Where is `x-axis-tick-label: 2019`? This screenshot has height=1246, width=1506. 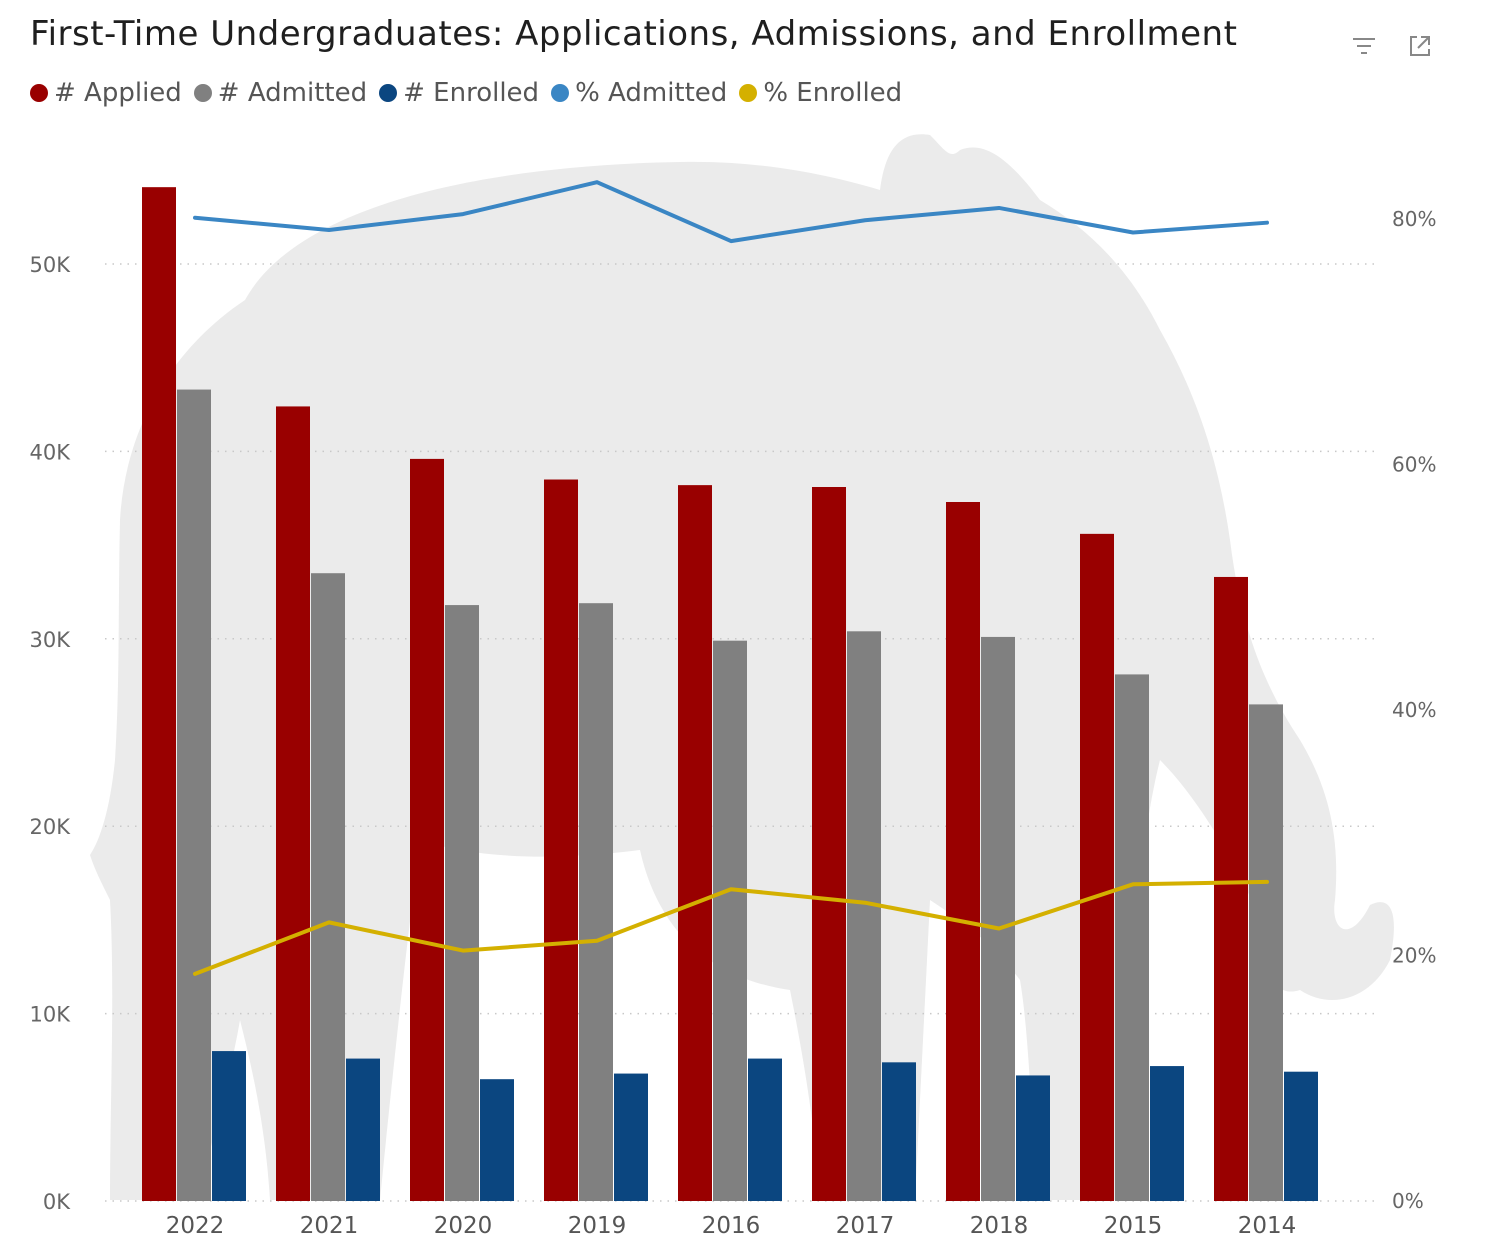 x-axis-tick-label: 2019 is located at coordinates (597, 1226).